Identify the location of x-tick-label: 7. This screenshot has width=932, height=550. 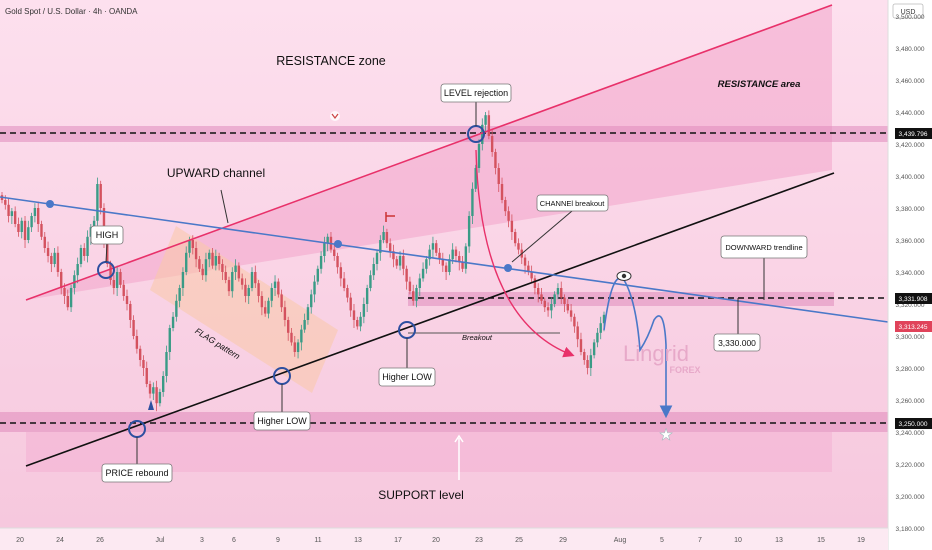
(700, 540).